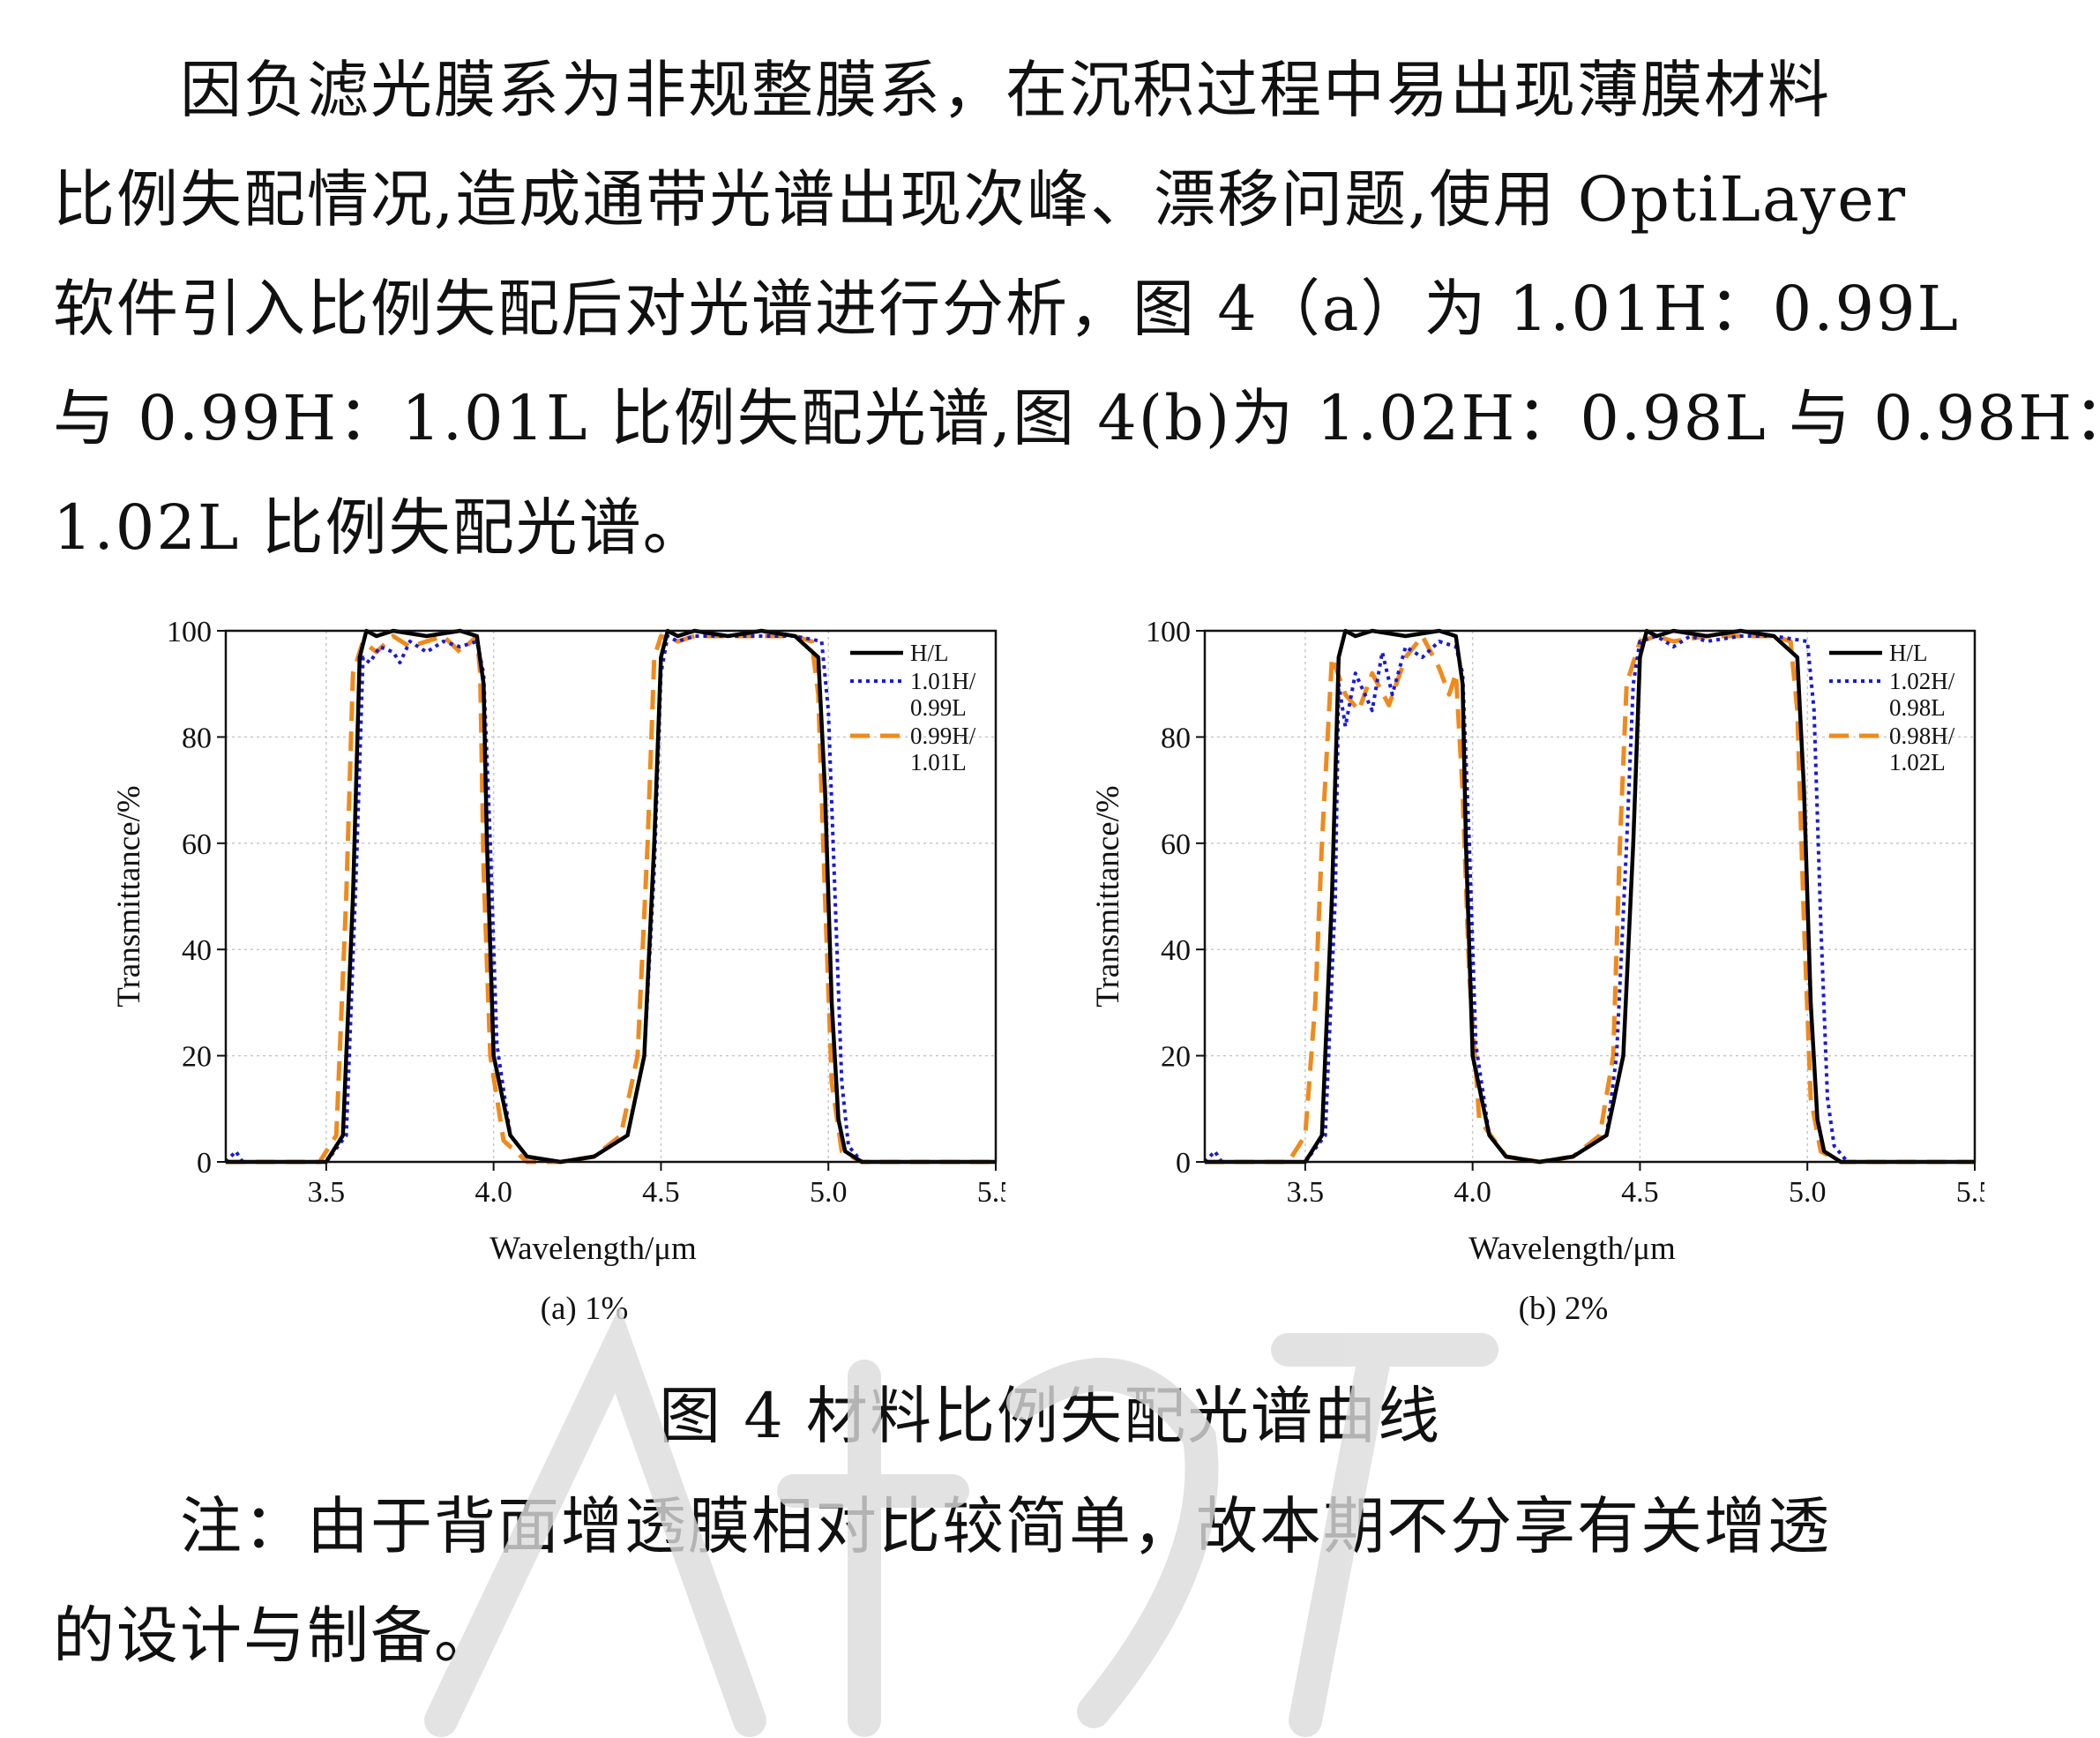  Describe the element at coordinates (1922, 736) in the screenshot. I see `legend-label: 0.98H/` at that location.